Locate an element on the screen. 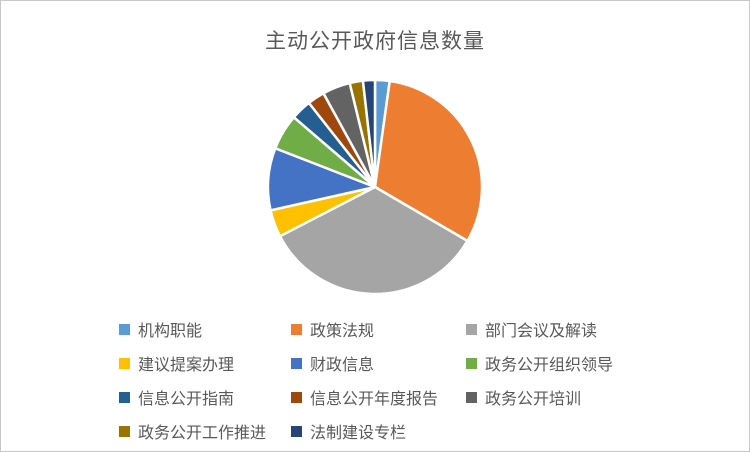  legend-label: 机构职能 is located at coordinates (170, 330).